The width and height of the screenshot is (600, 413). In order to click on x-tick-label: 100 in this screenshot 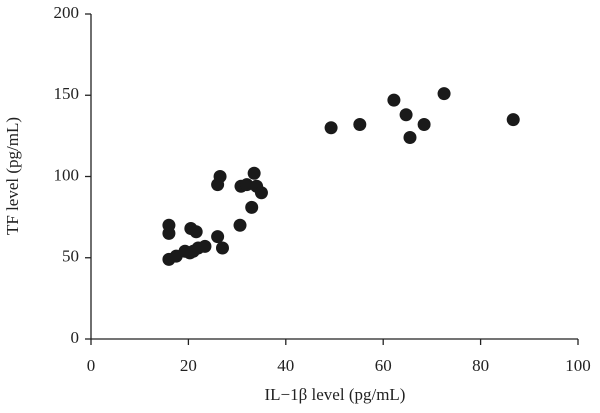, I will do `click(578, 365)`.